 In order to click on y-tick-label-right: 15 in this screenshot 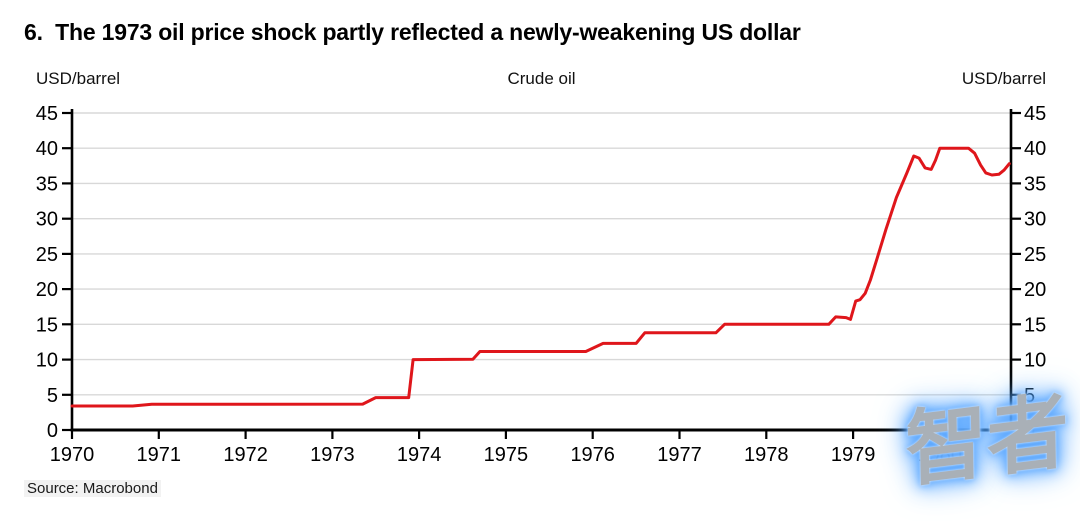, I will do `click(1035, 325)`.